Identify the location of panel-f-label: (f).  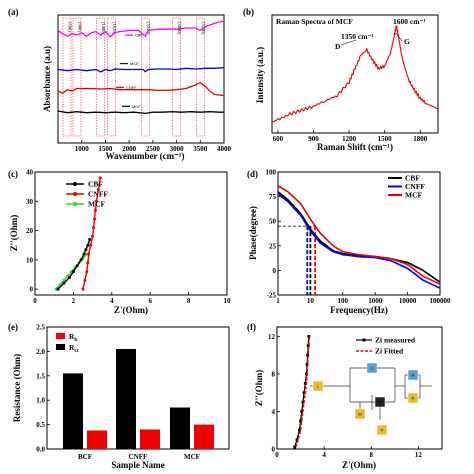
(251, 327).